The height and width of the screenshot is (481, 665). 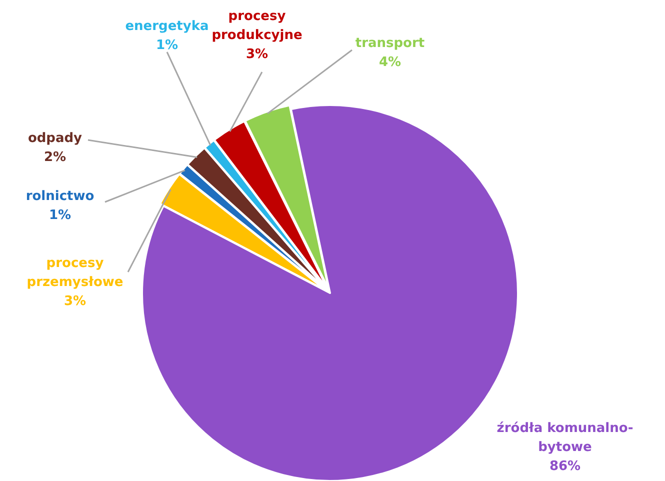 I want to click on data-label: 4%, so click(x=390, y=62).